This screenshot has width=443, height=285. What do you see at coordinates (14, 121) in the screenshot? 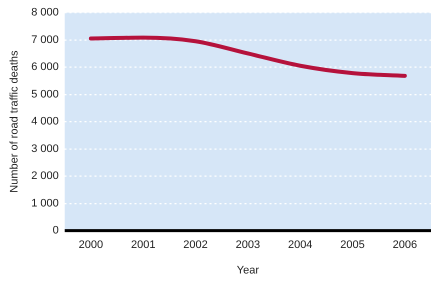
I see `y-axis-title: Number of road traffic deaths` at bounding box center [14, 121].